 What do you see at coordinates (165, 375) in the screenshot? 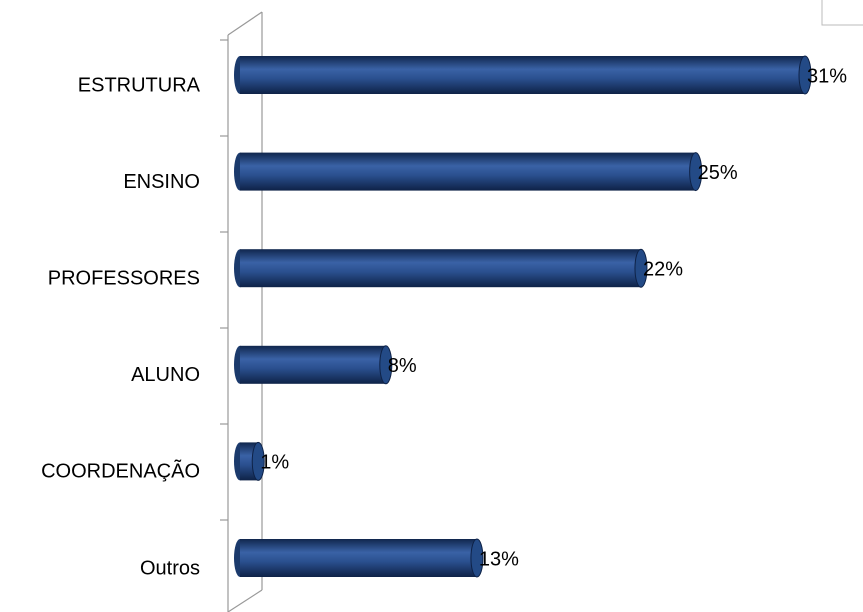
I see `y-tick-label: ALUNO` at bounding box center [165, 375].